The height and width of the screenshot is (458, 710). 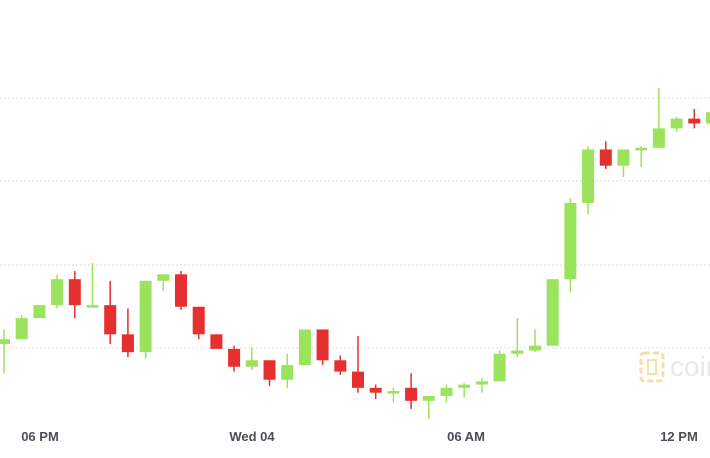 What do you see at coordinates (359, 436) in the screenshot?
I see `x-axis: 06 PM Wed 04 06 AM 12 PM` at bounding box center [359, 436].